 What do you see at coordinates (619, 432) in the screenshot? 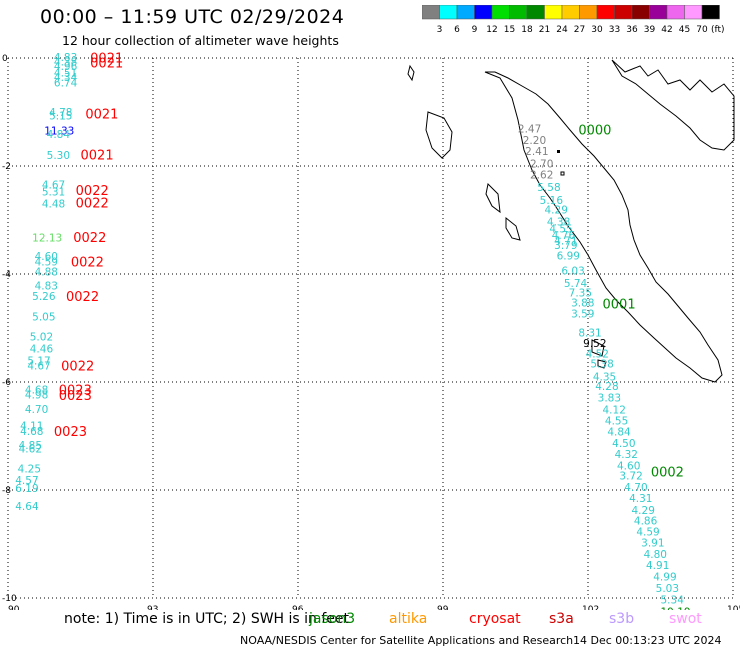
I see `right-swh-label: 4.84` at bounding box center [619, 432].